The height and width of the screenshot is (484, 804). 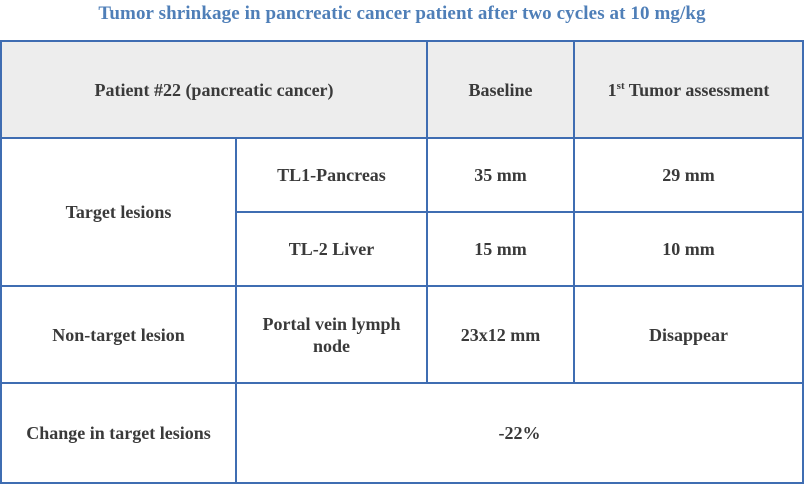 I want to click on lesion-baseline: 15 mm, so click(x=500, y=249).